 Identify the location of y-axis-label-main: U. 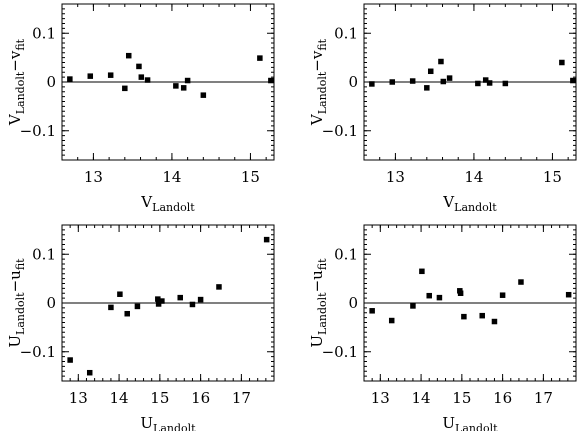
(15, 341).